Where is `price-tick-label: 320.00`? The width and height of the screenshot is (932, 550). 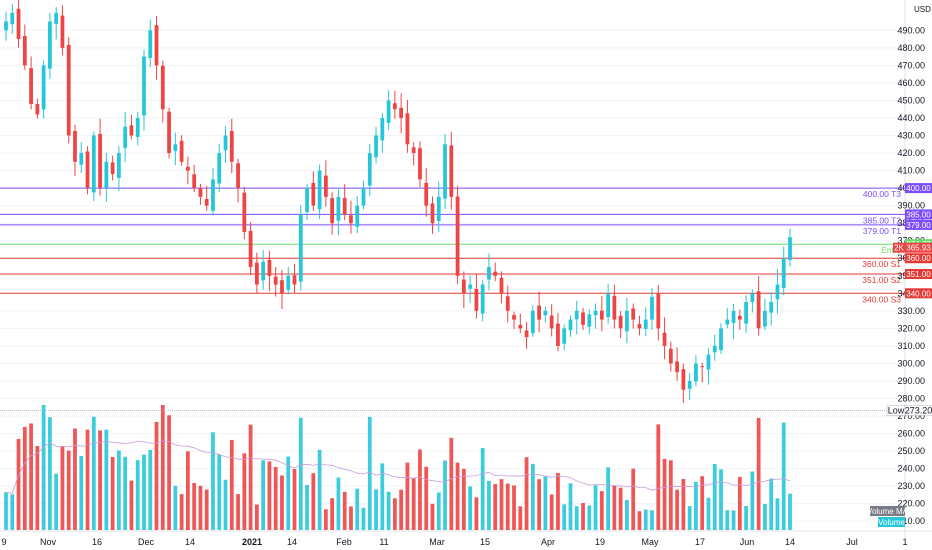
price-tick-label: 320.00 is located at coordinates (911, 328).